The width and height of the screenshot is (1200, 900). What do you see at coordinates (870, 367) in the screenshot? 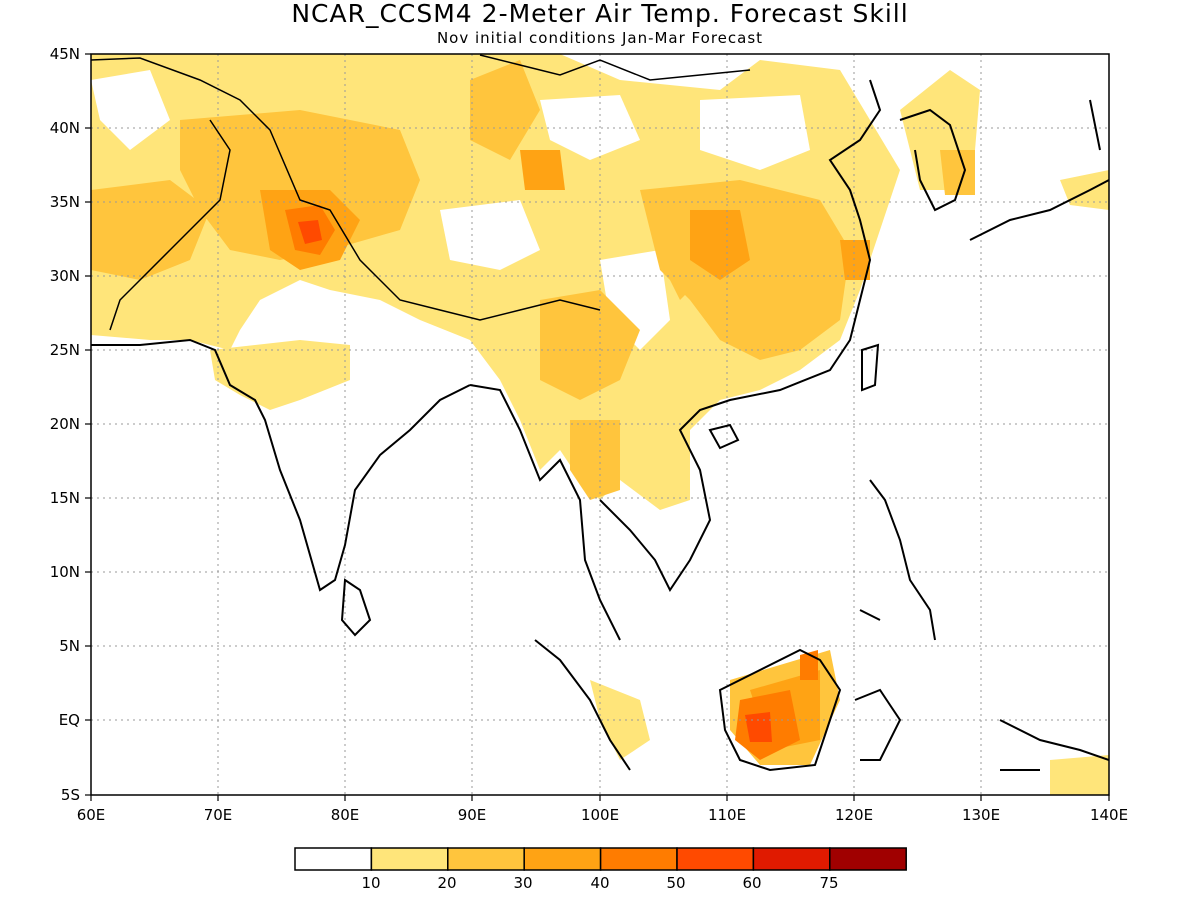
I see `coastline-taiwan` at bounding box center [870, 367].